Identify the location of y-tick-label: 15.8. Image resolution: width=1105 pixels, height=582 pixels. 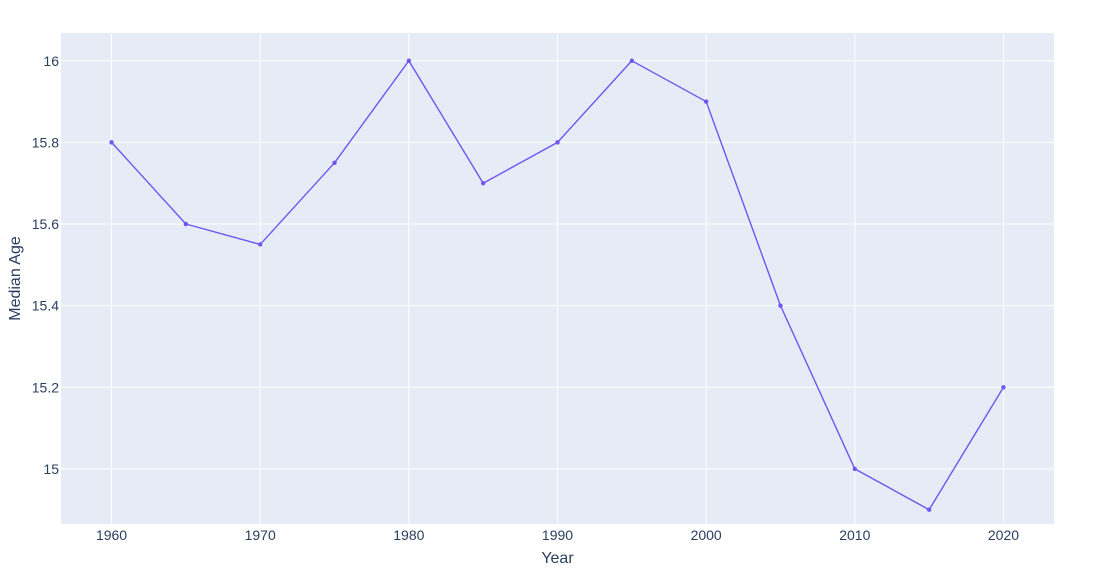
(45, 142).